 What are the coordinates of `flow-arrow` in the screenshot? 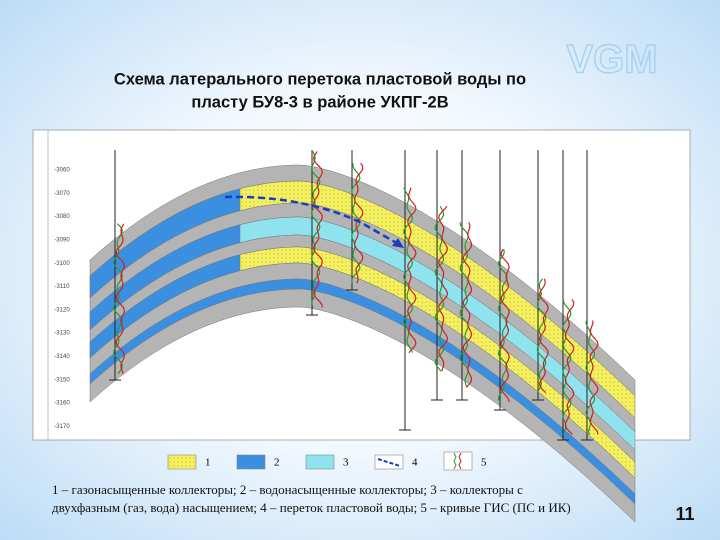 It's located at (312, 221).